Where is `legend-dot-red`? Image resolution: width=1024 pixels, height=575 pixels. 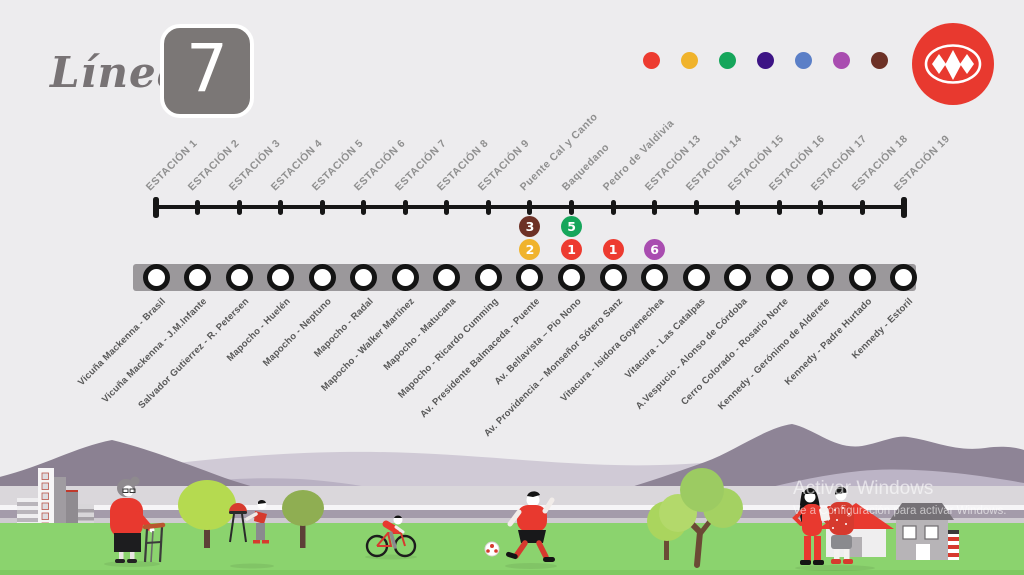 legend-dot-red is located at coordinates (651, 60).